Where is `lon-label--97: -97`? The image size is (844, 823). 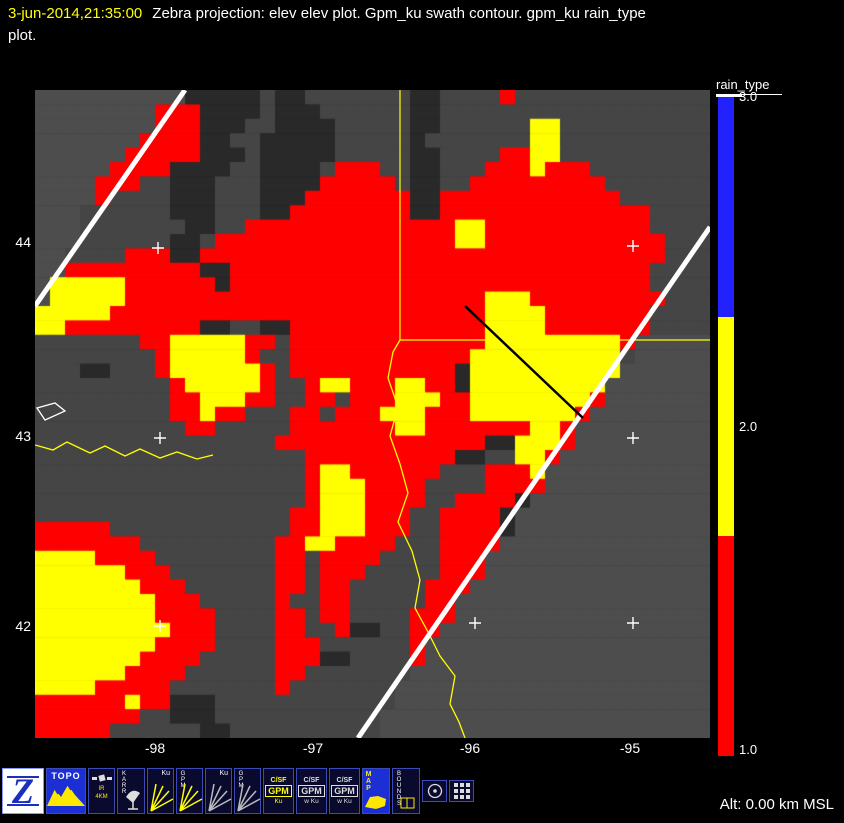
lon-label--97: -97 is located at coordinates (313, 748).